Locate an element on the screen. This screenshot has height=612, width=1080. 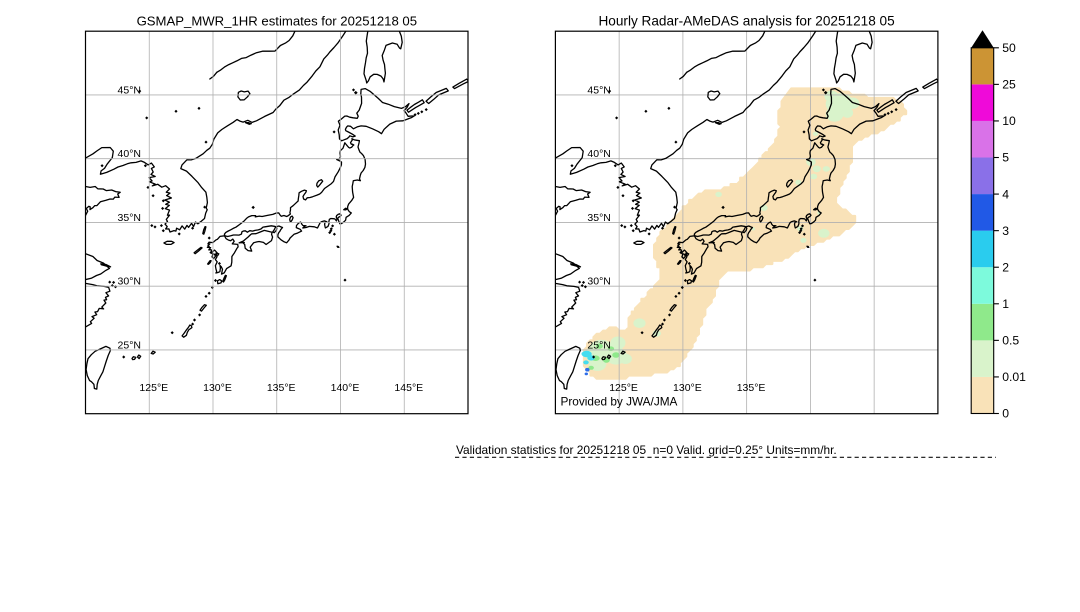
svg-text: 1 is located at coordinates (1005, 304).